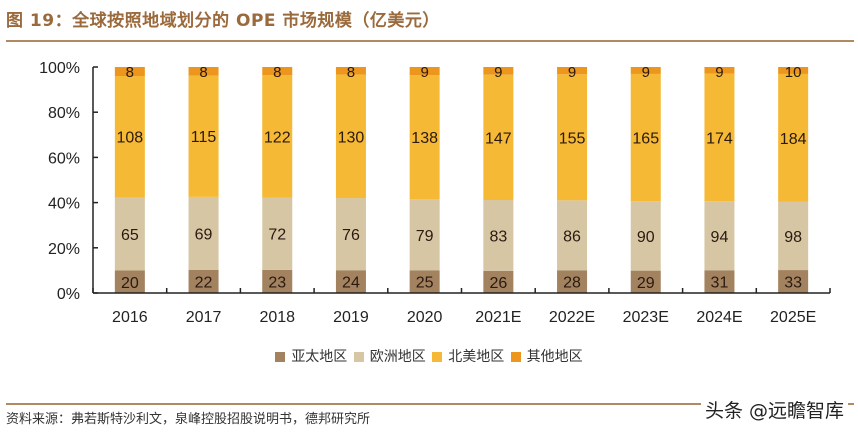 The width and height of the screenshot is (858, 433). Describe the element at coordinates (554, 357) in the screenshot. I see `legend-label: 其他地区` at that location.